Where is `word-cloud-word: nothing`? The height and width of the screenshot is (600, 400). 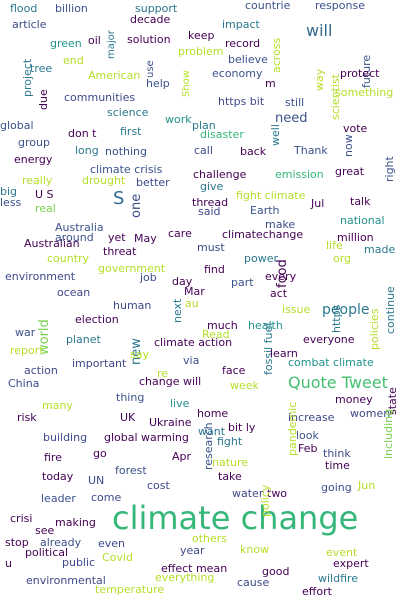
word-cloud-word: nothing is located at coordinates (126, 151).